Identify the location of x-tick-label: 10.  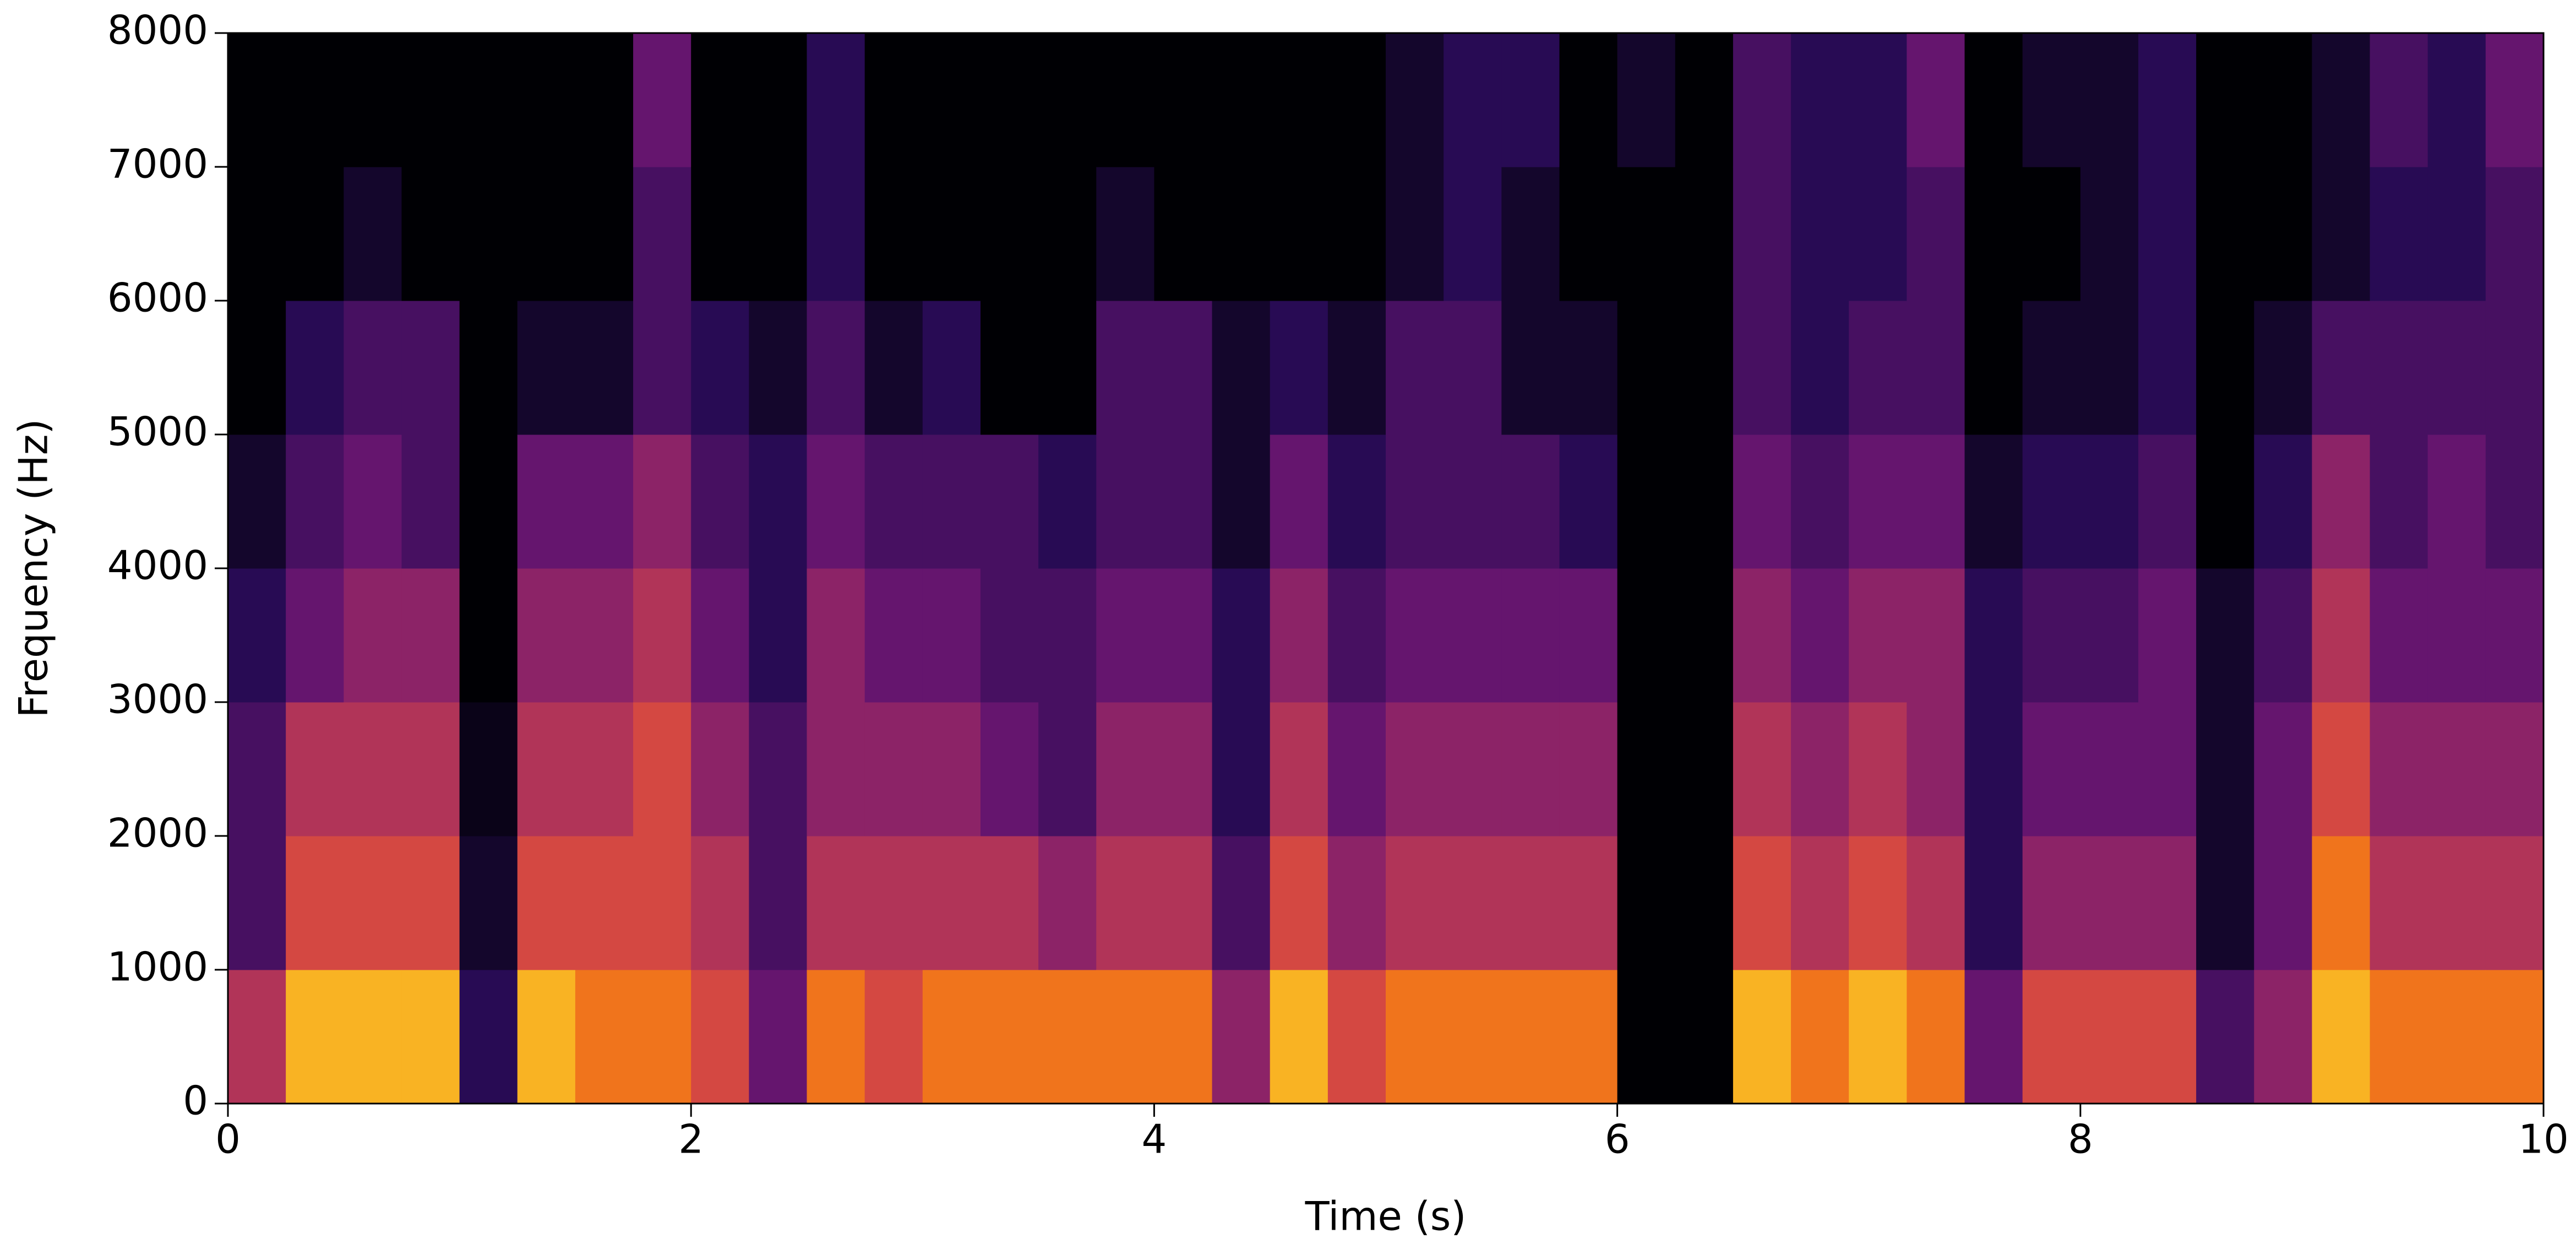
(2543, 1139).